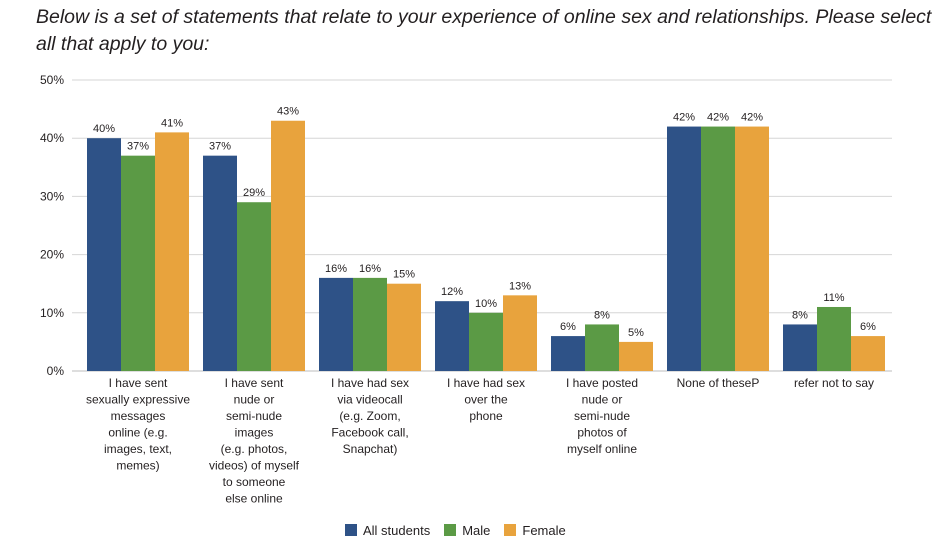 This screenshot has height=550, width=952. I want to click on category-label: refer not to say, so click(834, 383).